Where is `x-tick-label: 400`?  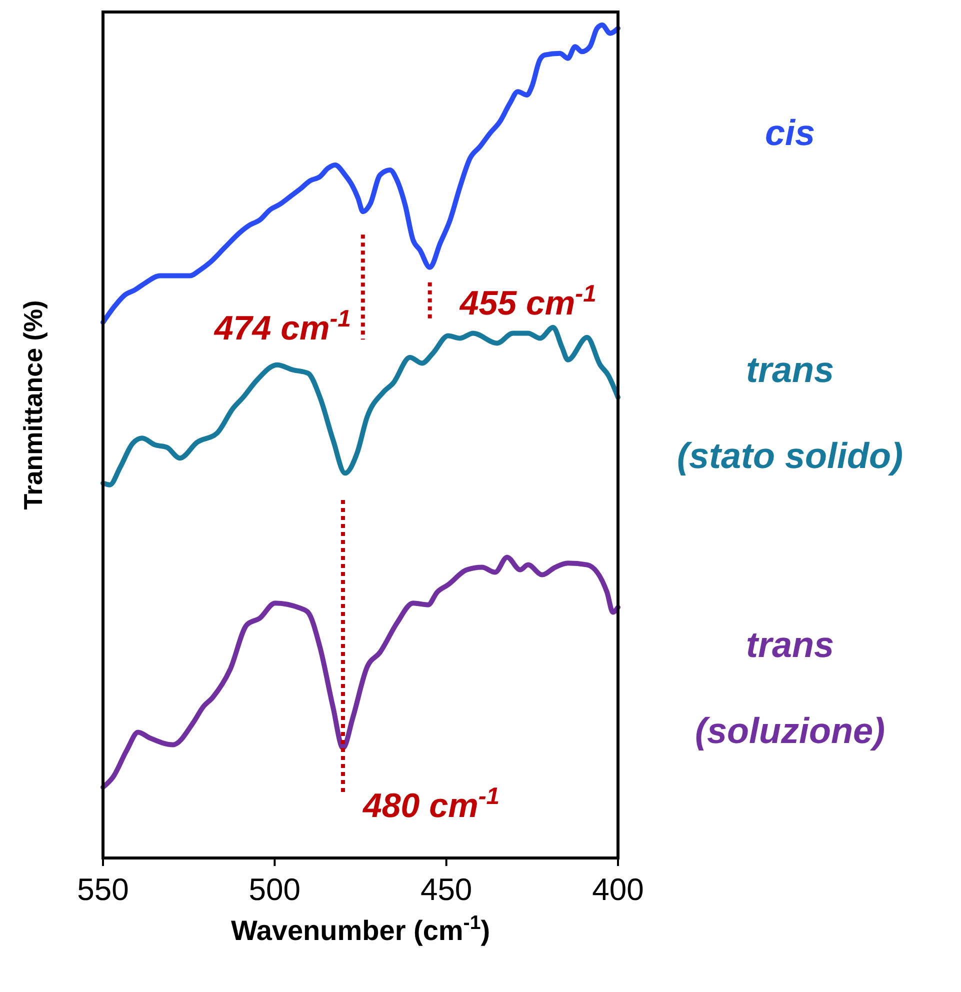 x-tick-label: 400 is located at coordinates (618, 889).